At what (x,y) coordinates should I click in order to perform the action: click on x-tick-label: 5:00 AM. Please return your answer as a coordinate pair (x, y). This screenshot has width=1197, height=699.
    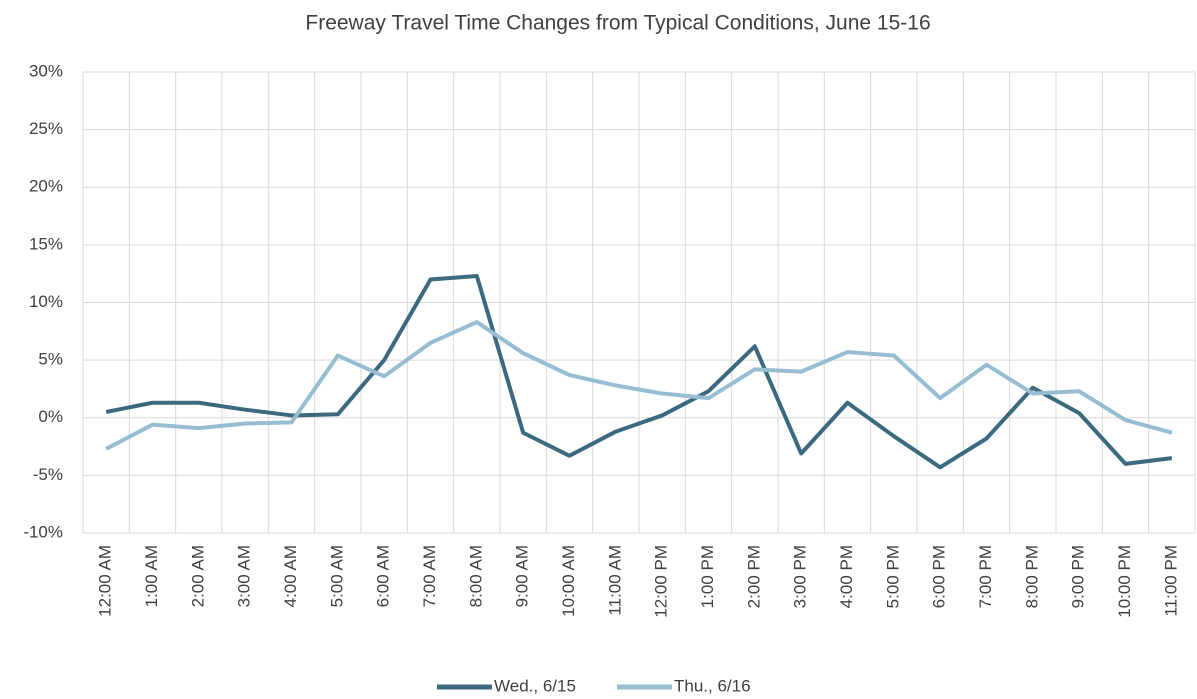
    Looking at the image, I should click on (336, 576).